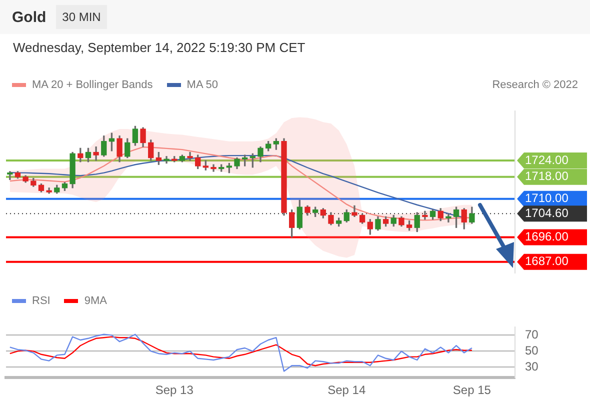 Image resolution: width=590 pixels, height=400 pixels. Describe the element at coordinates (92, 85) in the screenshot. I see `legend-label: MA 20 + Bollinger Bands` at that location.